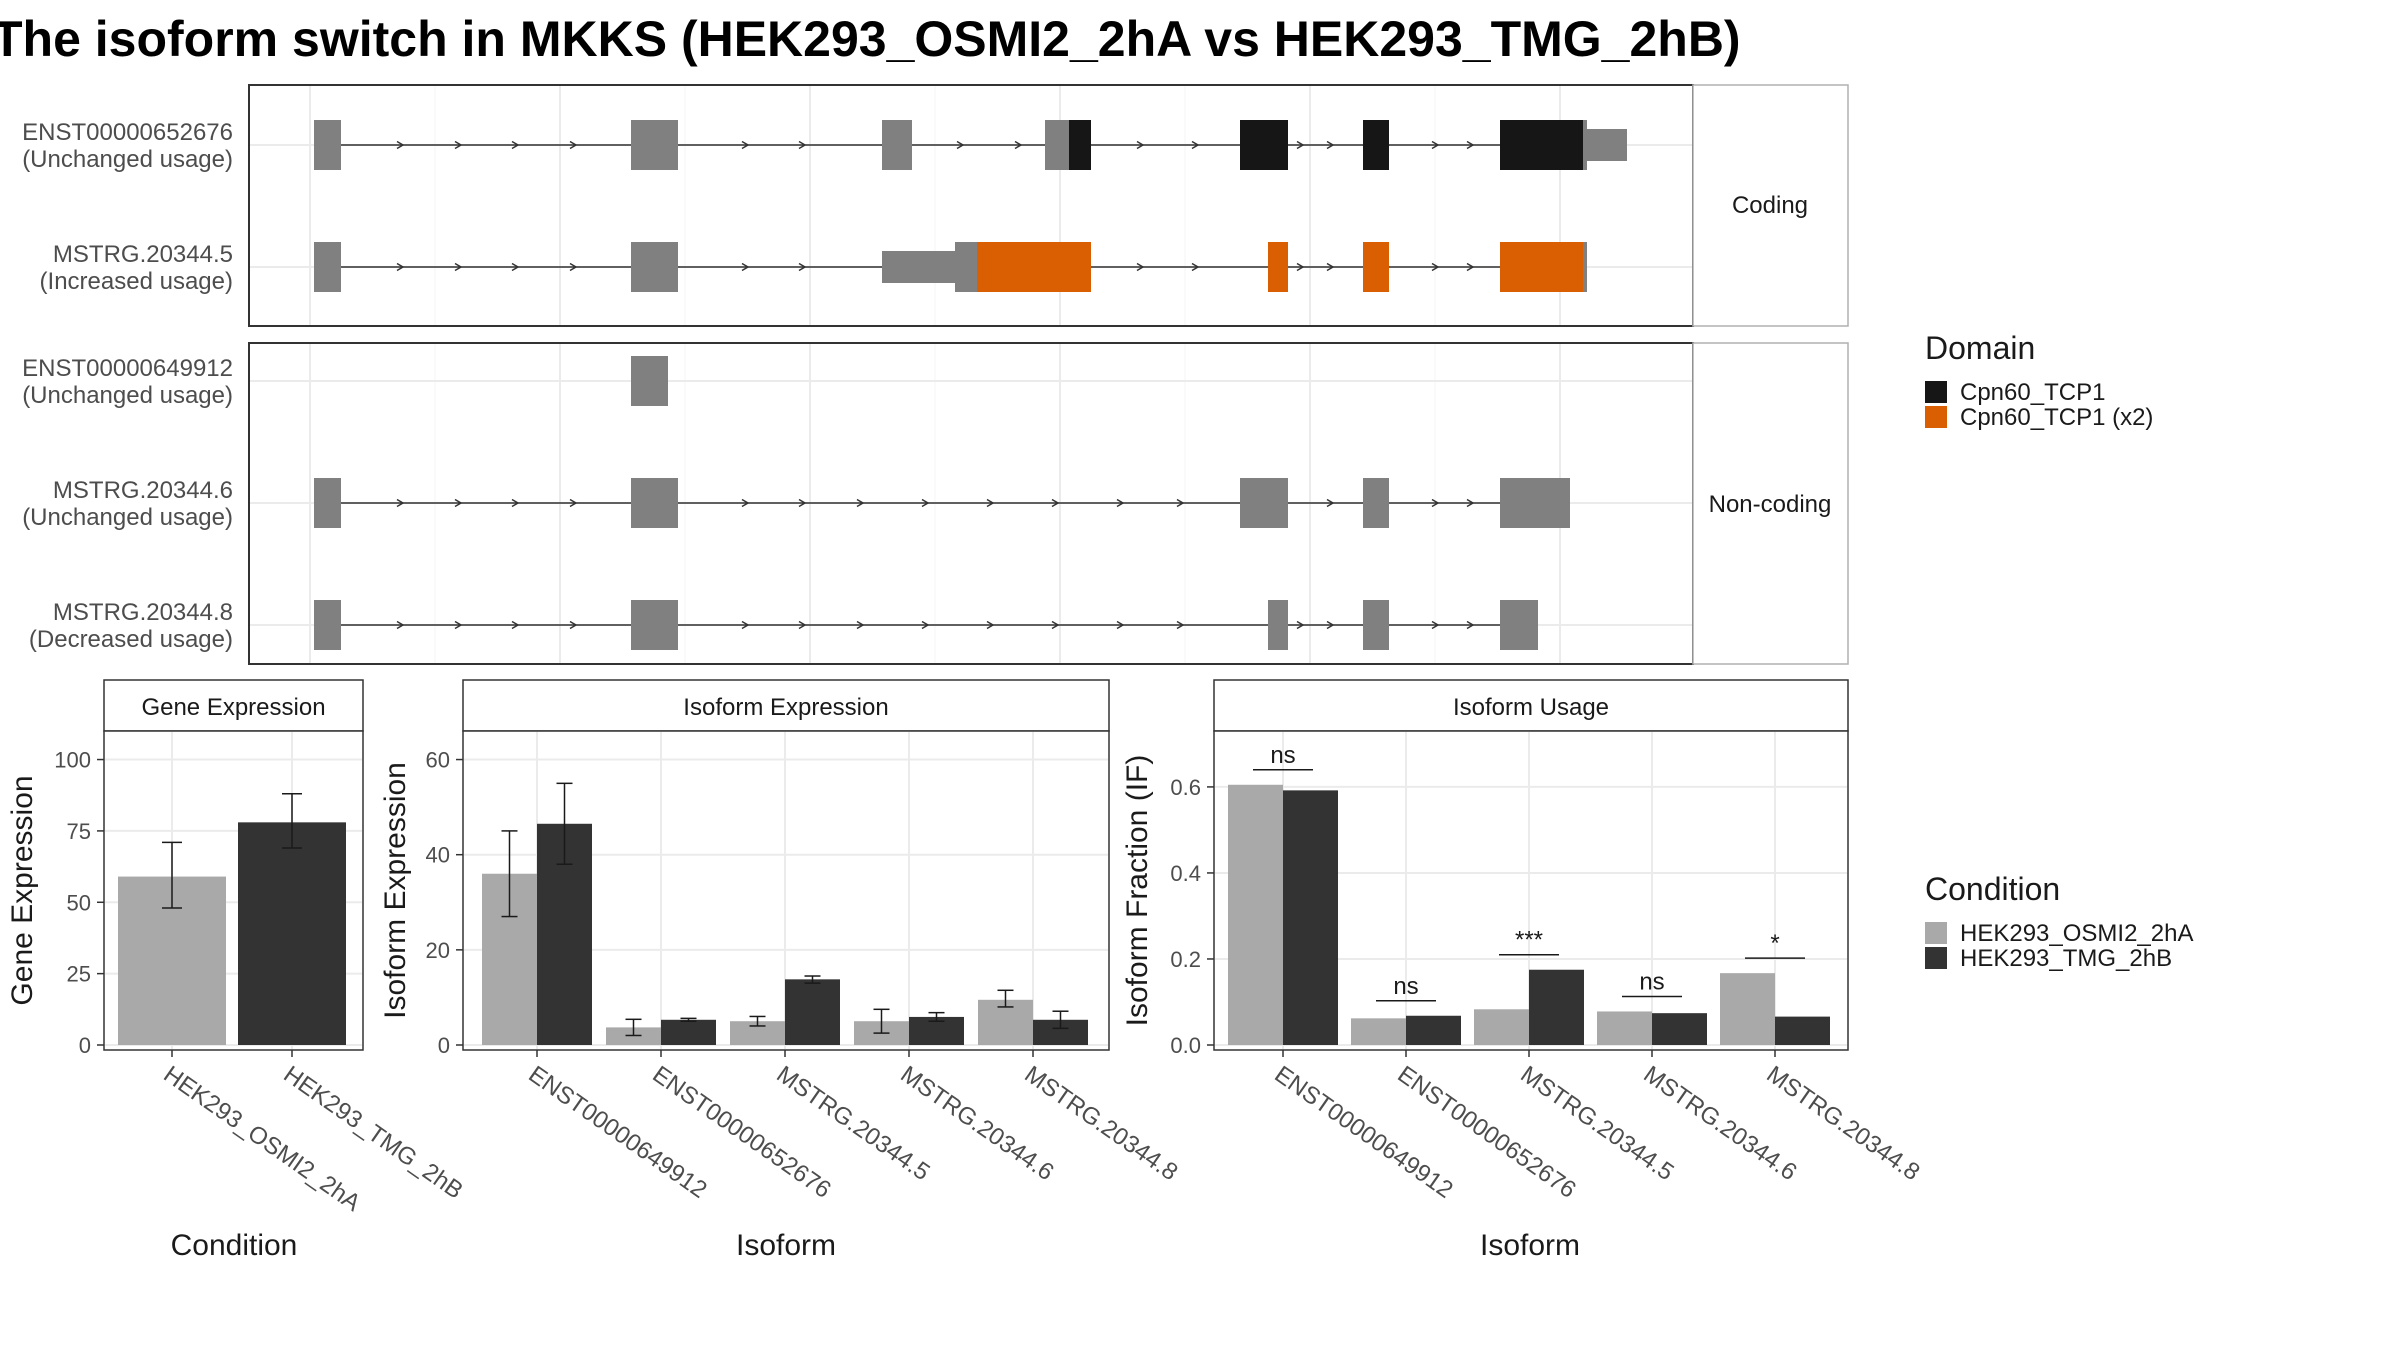 Image resolution: width=2400 pixels, height=1350 pixels. What do you see at coordinates (79, 831) in the screenshot?
I see `y-tick-label: 75` at bounding box center [79, 831].